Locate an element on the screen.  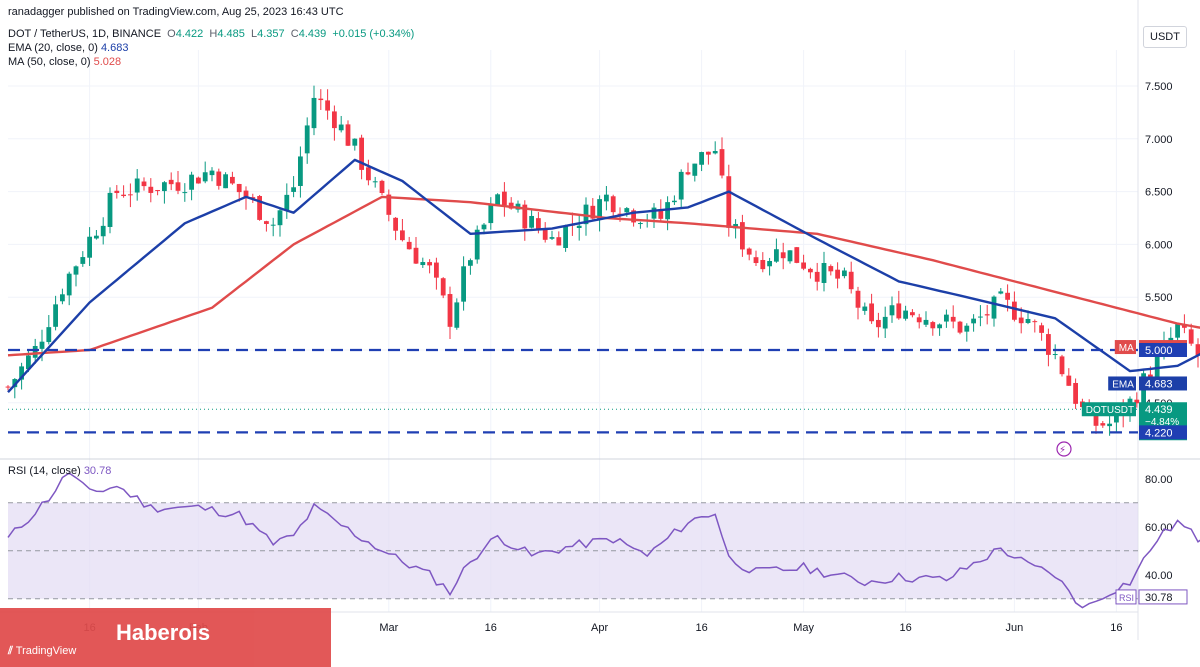
rsi-band-fill is located at coordinates (573, 550).